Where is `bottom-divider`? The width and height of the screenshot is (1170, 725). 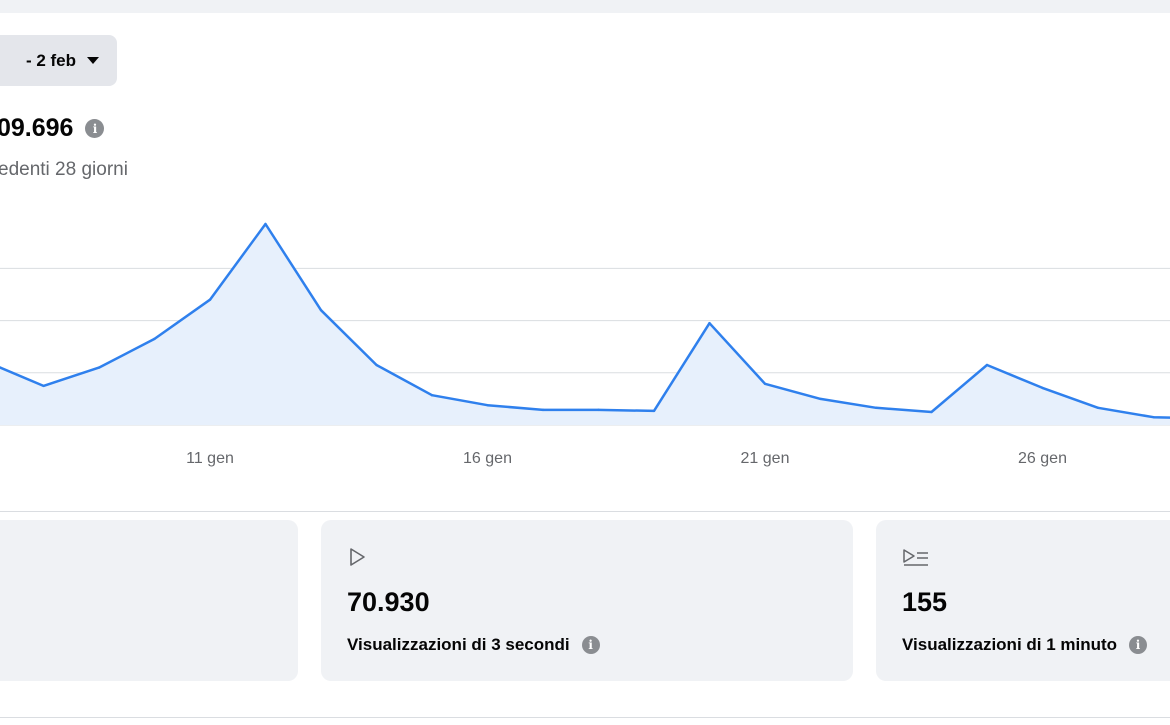
bottom-divider is located at coordinates (585, 717).